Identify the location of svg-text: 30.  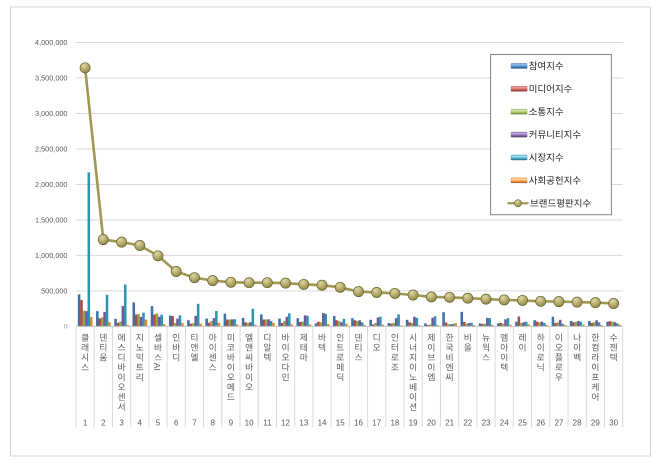
(613, 423).